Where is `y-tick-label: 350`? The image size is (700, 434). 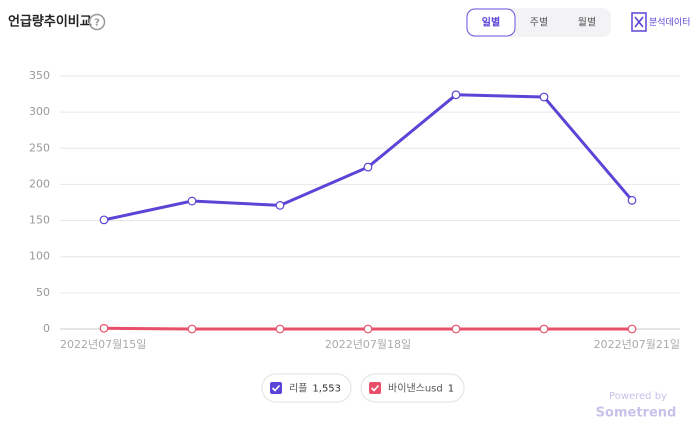
y-tick-label: 350 is located at coordinates (39, 75).